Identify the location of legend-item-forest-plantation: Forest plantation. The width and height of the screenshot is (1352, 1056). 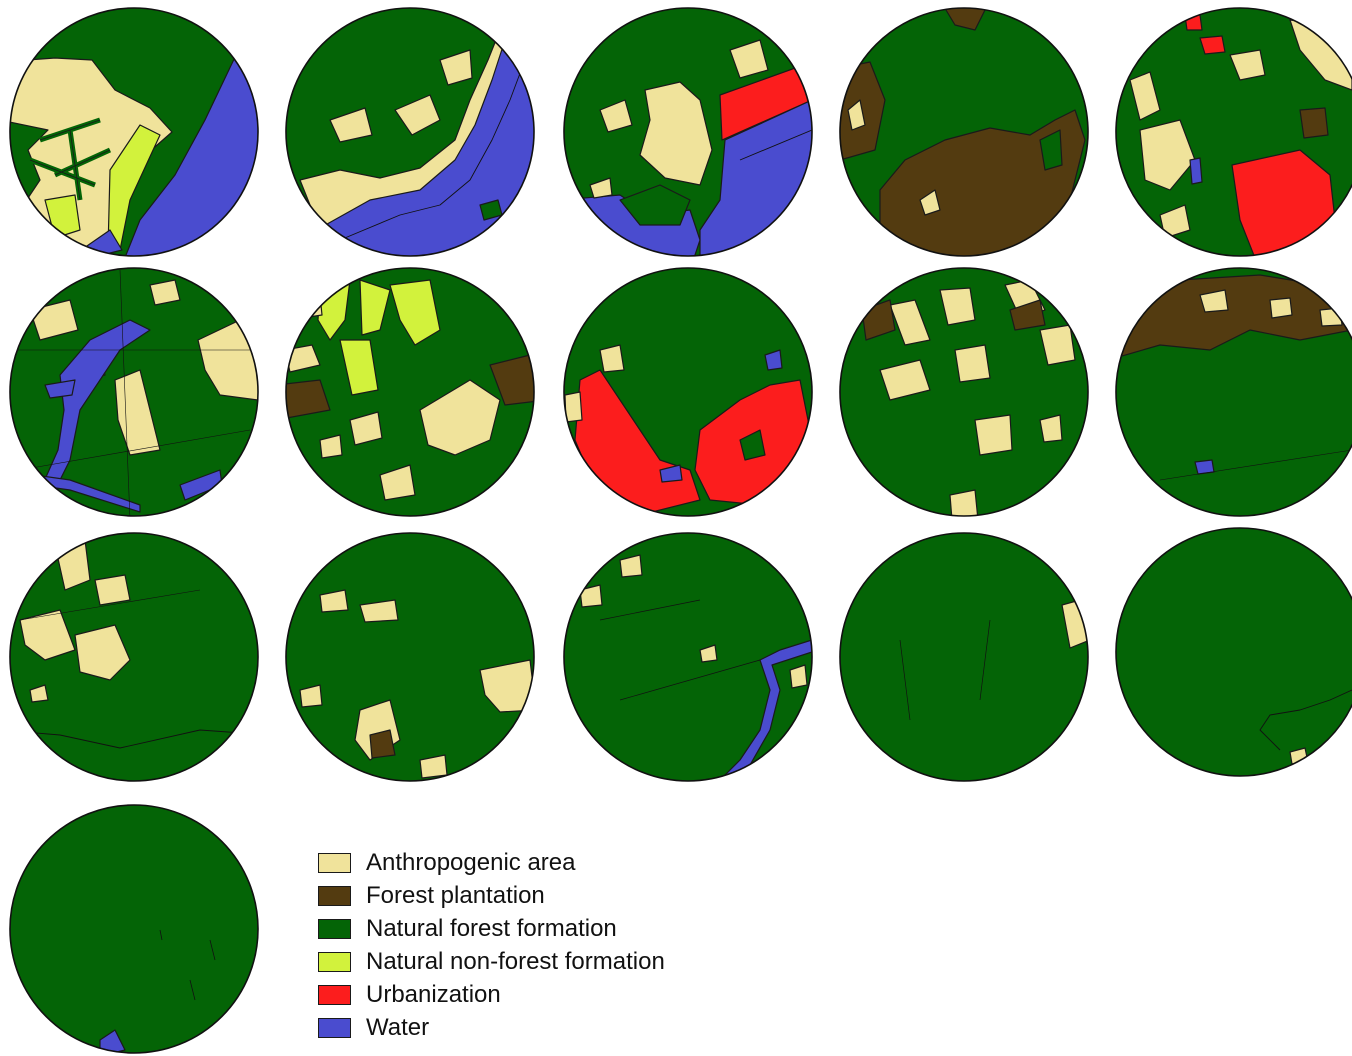
(538, 895).